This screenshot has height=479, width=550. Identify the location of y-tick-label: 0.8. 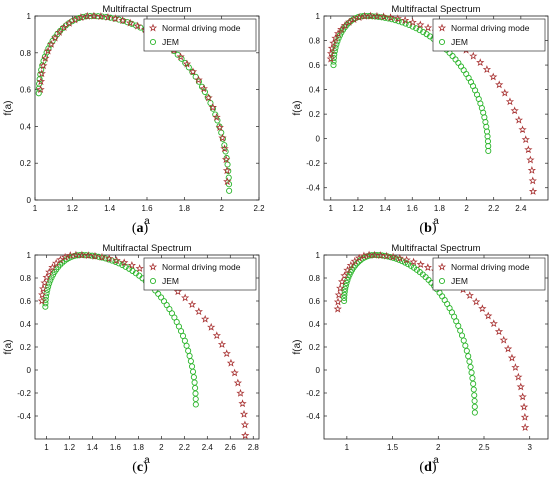
(315, 278).